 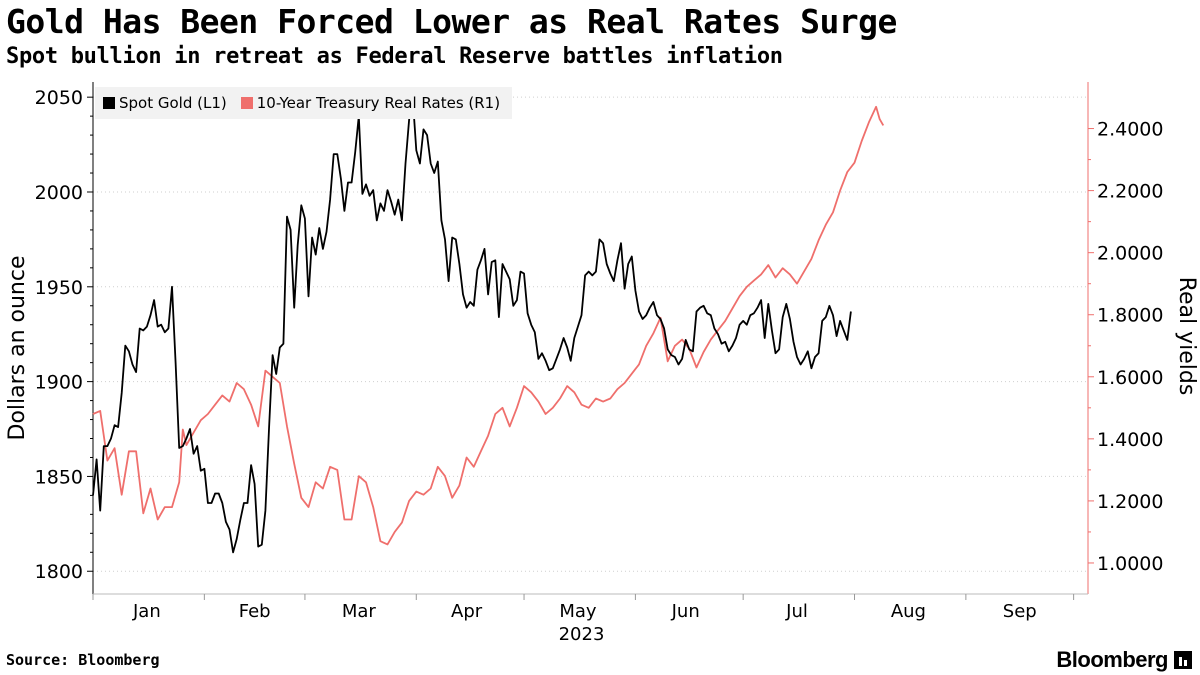 What do you see at coordinates (359, 611) in the screenshot?
I see `month-label: Mar` at bounding box center [359, 611].